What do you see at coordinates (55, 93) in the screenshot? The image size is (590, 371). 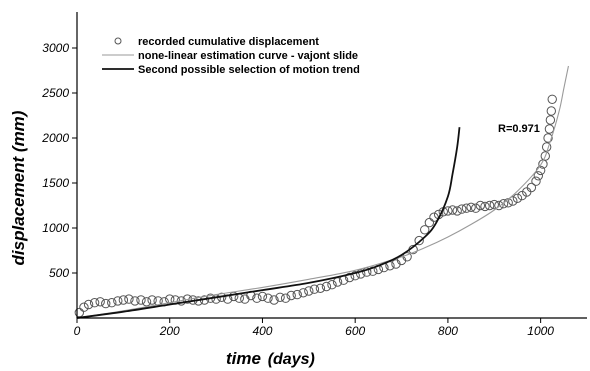 I see `y-tick-label: 2500` at bounding box center [55, 93].